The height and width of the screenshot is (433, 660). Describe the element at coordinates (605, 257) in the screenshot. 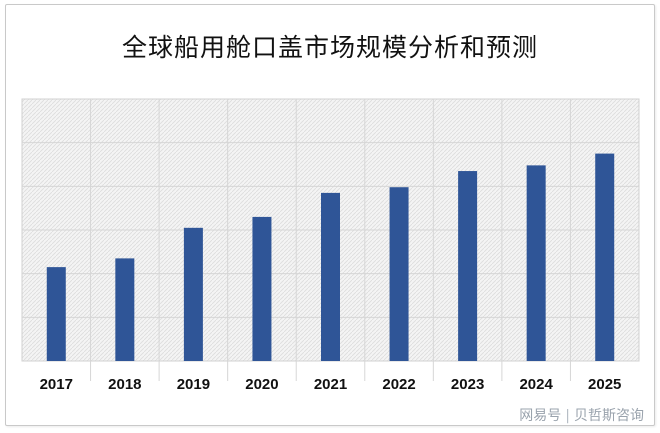

I see `bar-2025` at that location.